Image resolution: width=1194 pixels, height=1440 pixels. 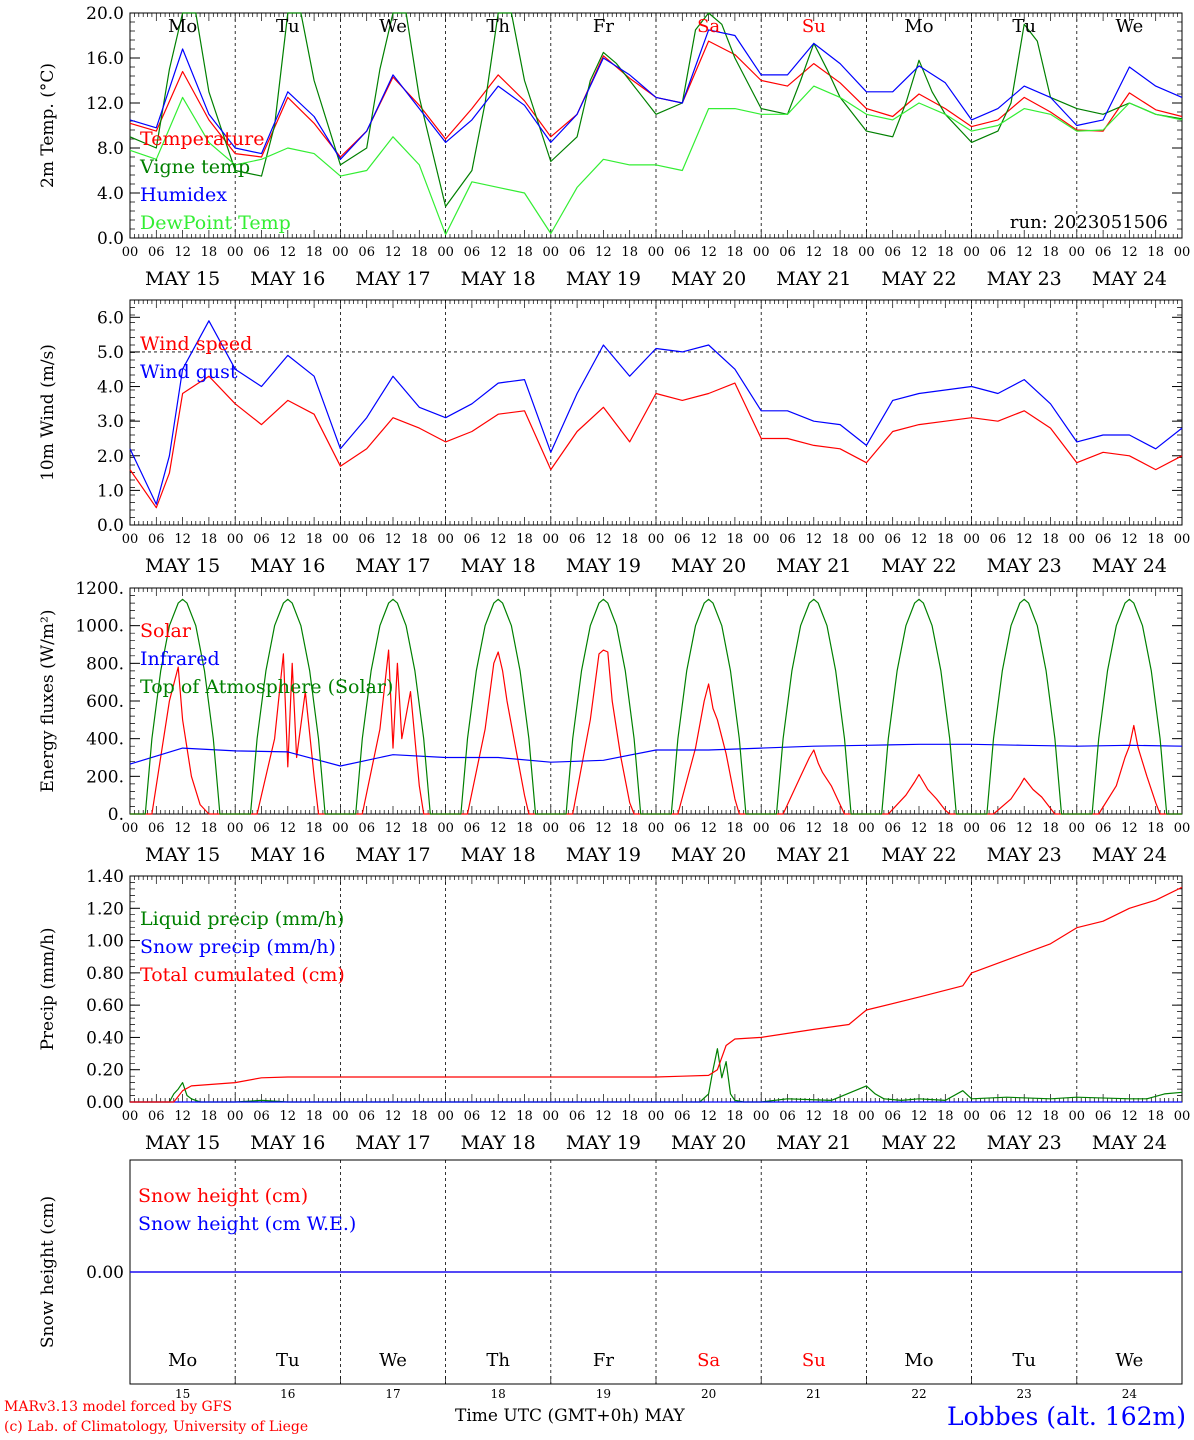 I want to click on y-tick-label: 3.0, so click(x=110, y=422).